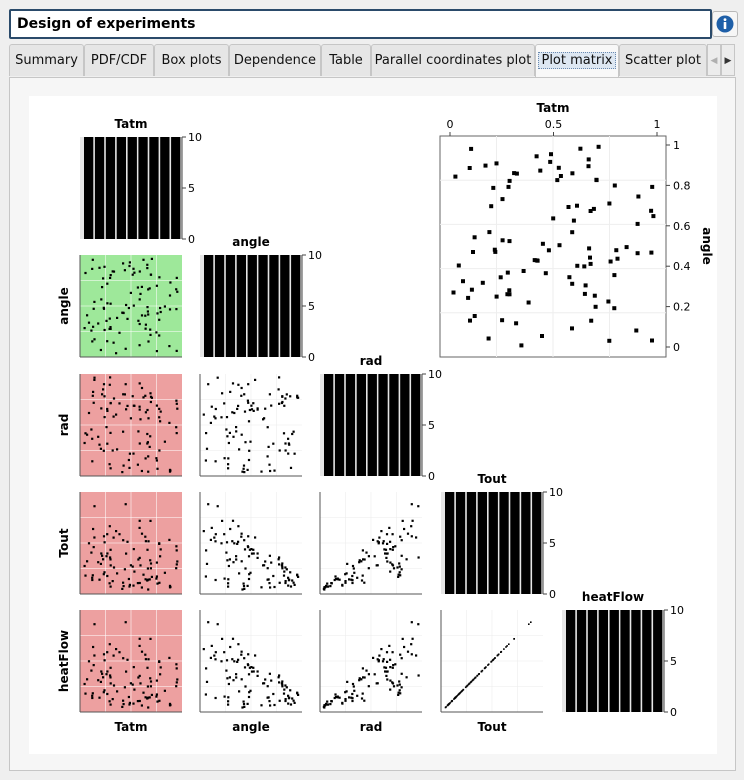 This screenshot has width=744, height=780. Describe the element at coordinates (191, 60) in the screenshot. I see `tab-box-plots: Box plots` at that location.